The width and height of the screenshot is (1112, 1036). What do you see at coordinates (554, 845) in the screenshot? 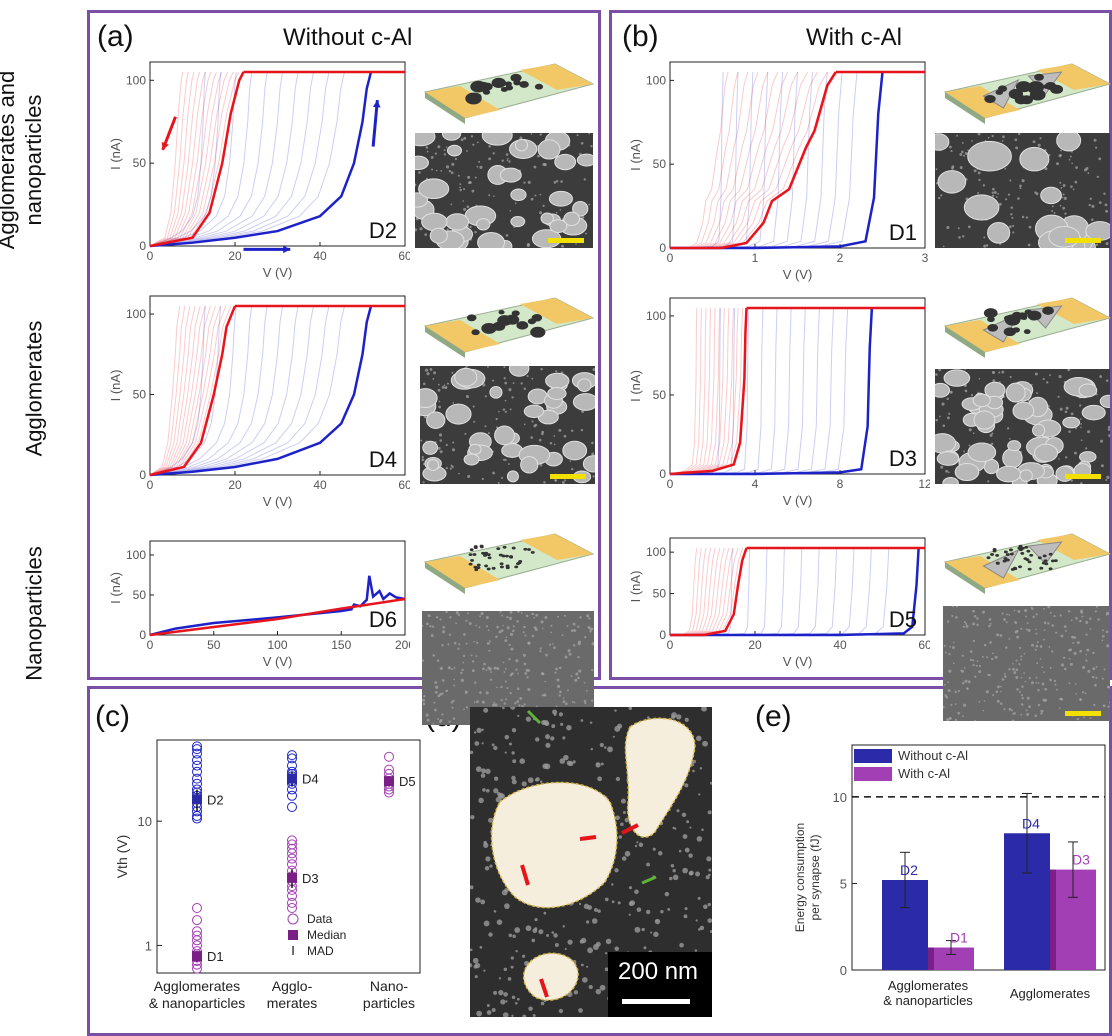
I see `agglomerate-outline` at bounding box center [554, 845].